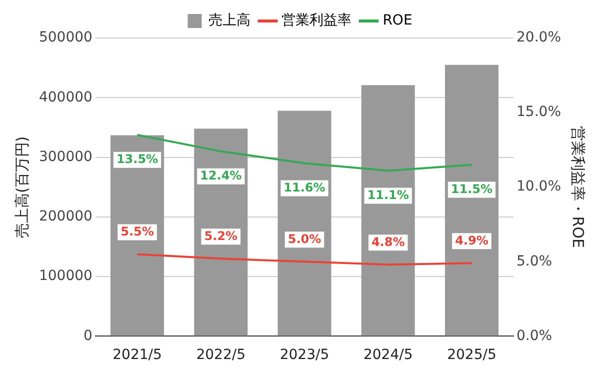 This screenshot has width=600, height=371. What do you see at coordinates (137, 355) in the screenshot?
I see `x-tick-label: 2021/5` at bounding box center [137, 355].